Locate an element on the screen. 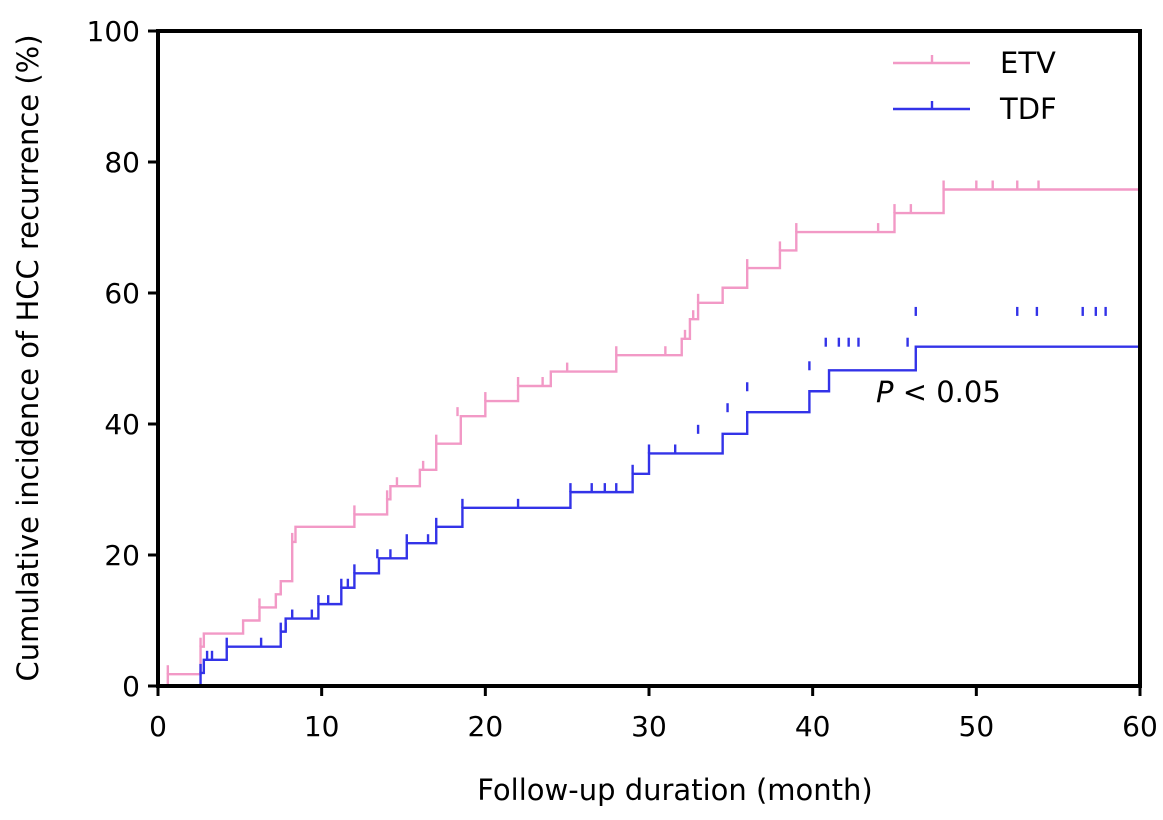 The image size is (1163, 820). legend-etv-label: ETV is located at coordinates (1028, 63).